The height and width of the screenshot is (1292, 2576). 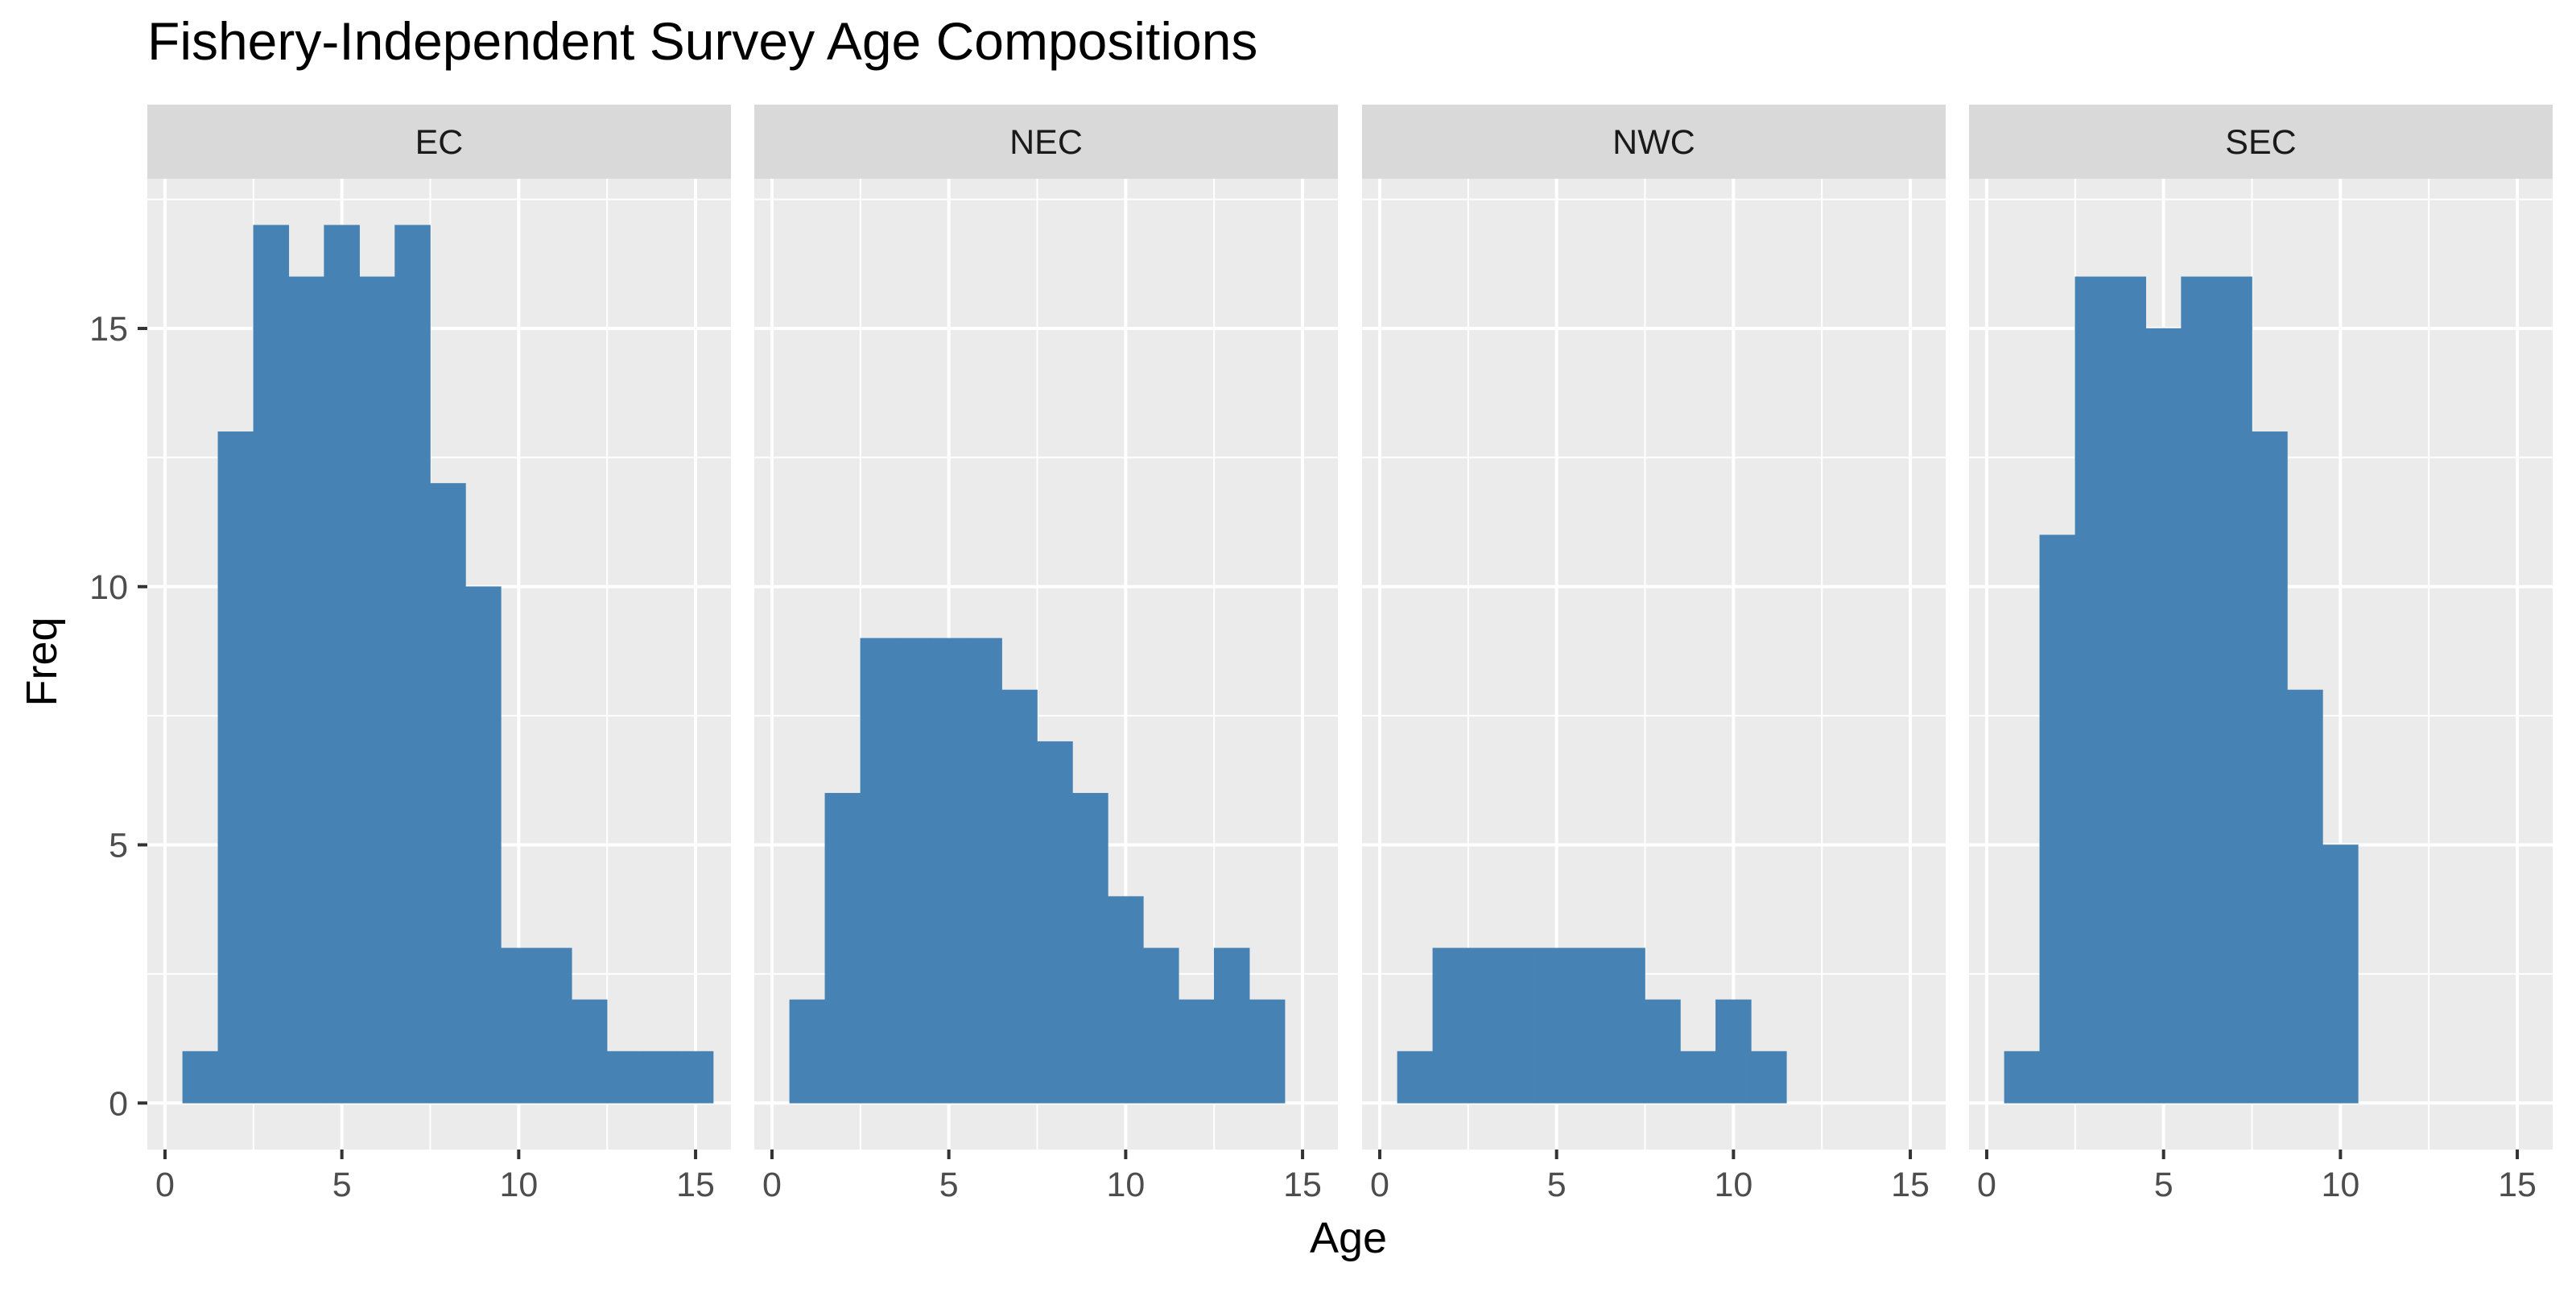 I want to click on y-axis-label: Freq, so click(x=42, y=661).